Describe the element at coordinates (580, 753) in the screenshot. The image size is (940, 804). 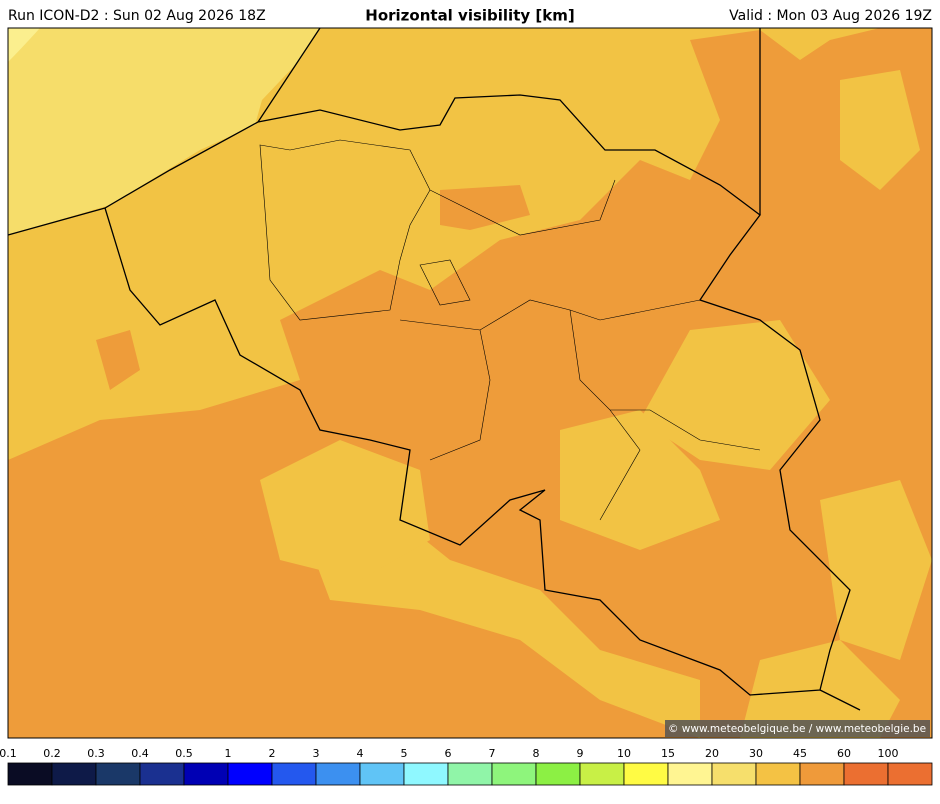
I see `colorbar-label: 9` at that location.